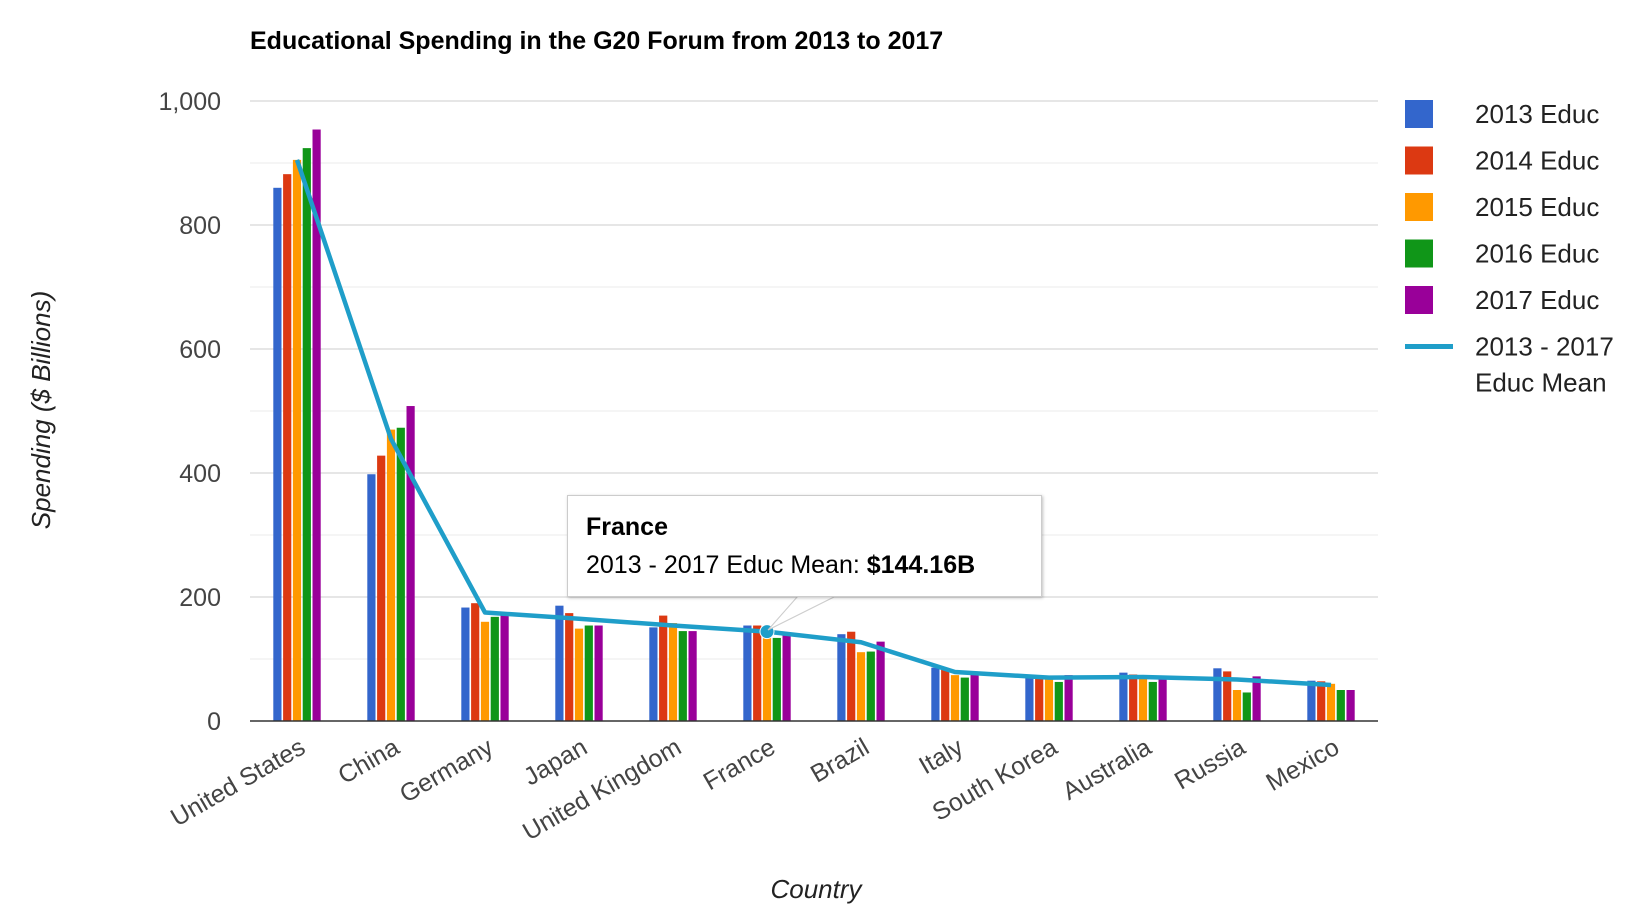  What do you see at coordinates (1541, 383) in the screenshot?
I see `legend-label: Educ Mean` at bounding box center [1541, 383].